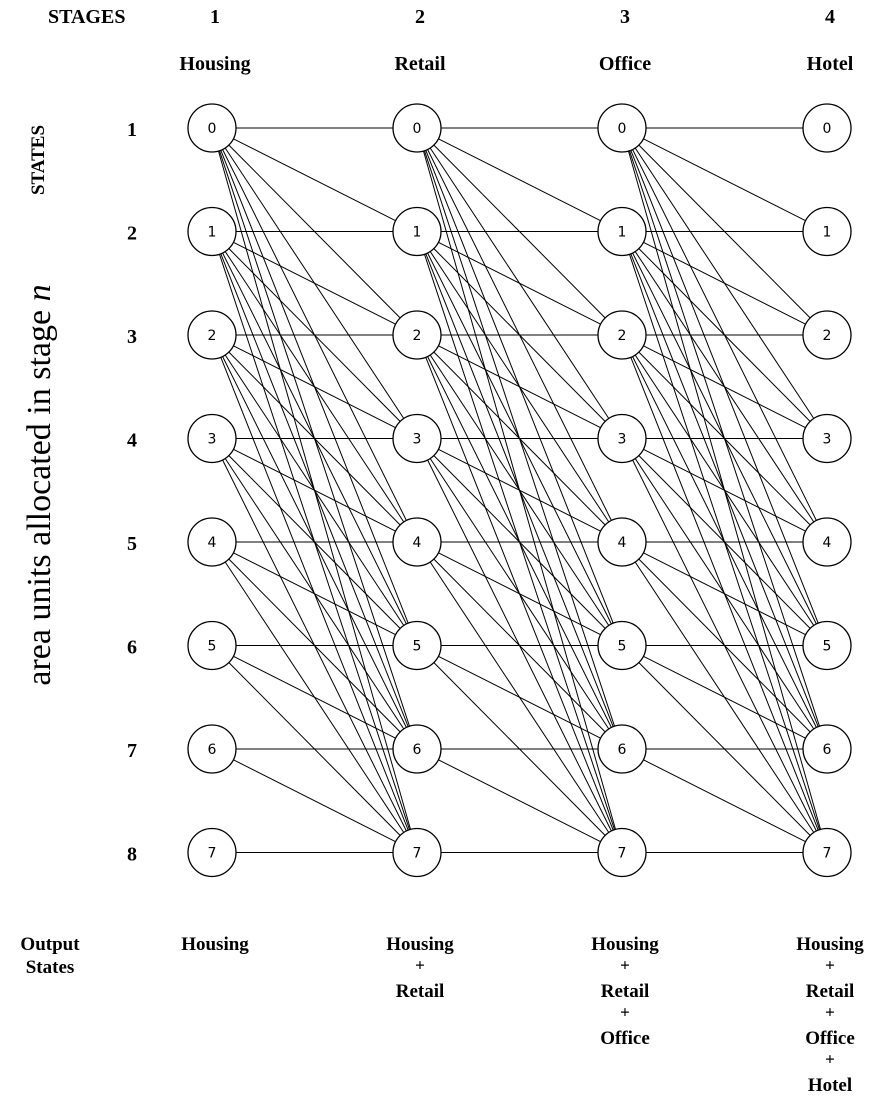 The height and width of the screenshot is (1105, 880). What do you see at coordinates (420, 991) in the screenshot?
I see `output-state-2-line-2: Retail` at bounding box center [420, 991].